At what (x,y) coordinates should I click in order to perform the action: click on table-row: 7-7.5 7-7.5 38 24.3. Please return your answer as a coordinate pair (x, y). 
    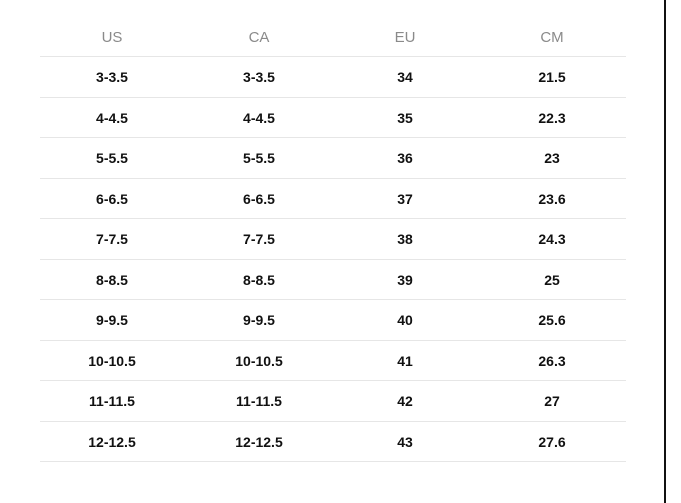
    Looking at the image, I should click on (333, 239).